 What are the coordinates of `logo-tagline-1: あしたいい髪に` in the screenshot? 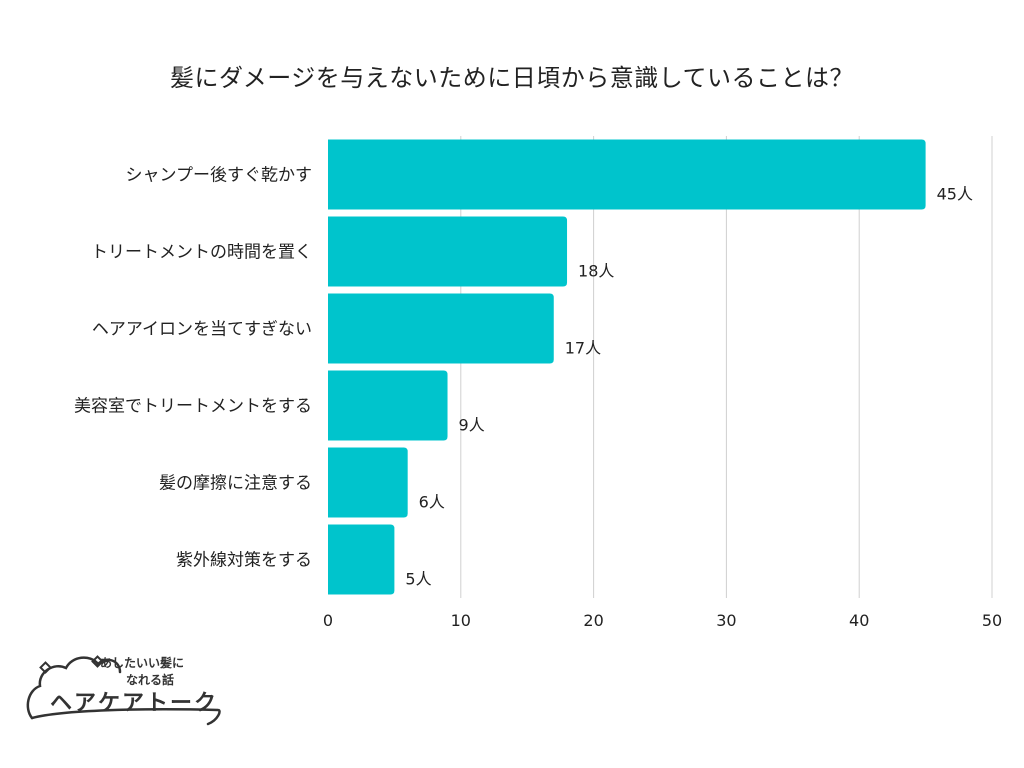 It's located at (142, 663).